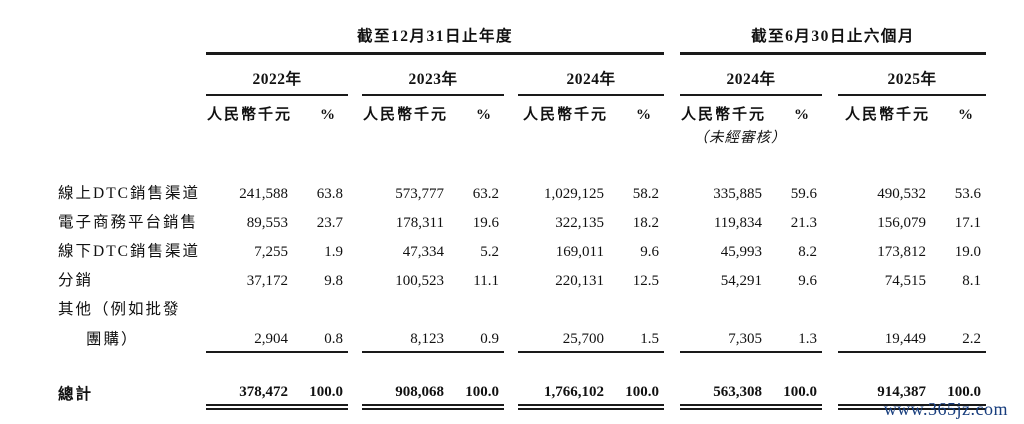  Describe the element at coordinates (477, 337) in the screenshot. I see `cell-pct: 0.9` at that location.